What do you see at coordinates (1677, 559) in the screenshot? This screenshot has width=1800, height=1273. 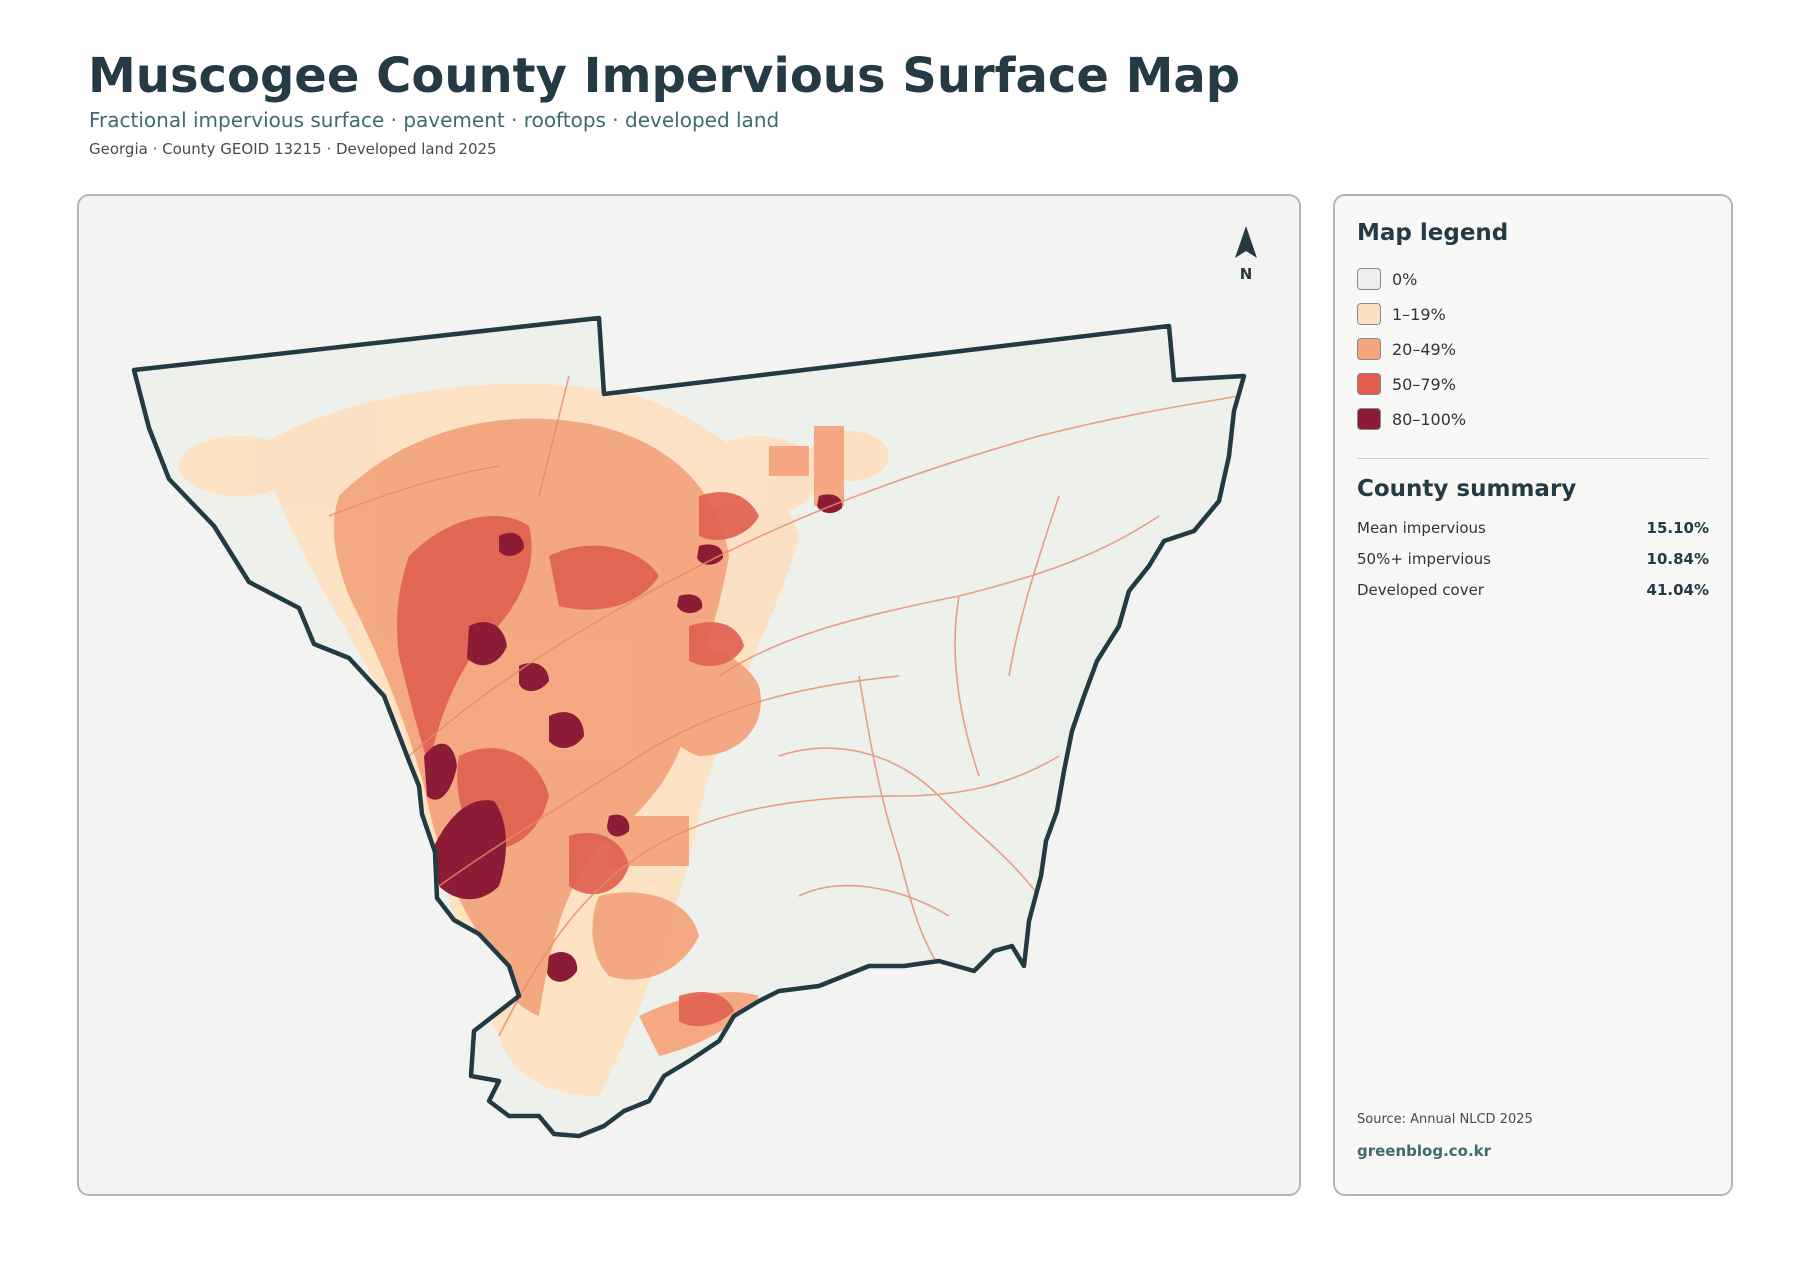 I see `stat-value: 10.84%` at bounding box center [1677, 559].